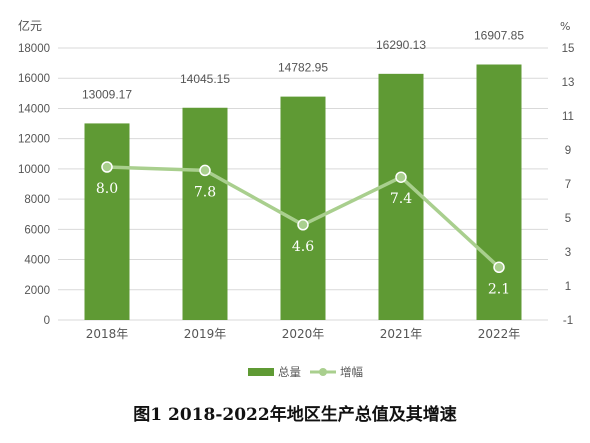  Describe the element at coordinates (499, 192) in the screenshot. I see `bar-2022年` at that location.